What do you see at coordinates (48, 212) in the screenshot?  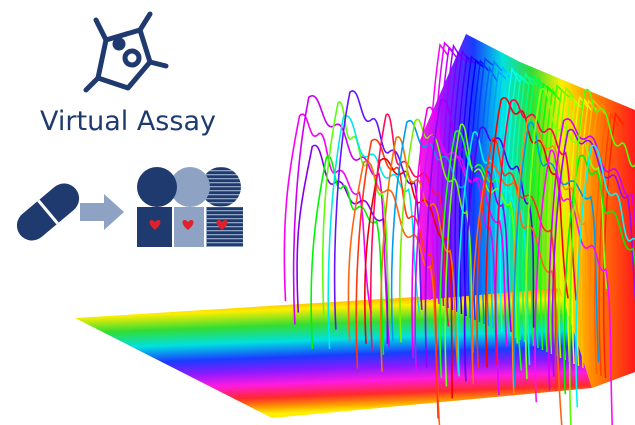 I see `pill-icon` at bounding box center [48, 212].